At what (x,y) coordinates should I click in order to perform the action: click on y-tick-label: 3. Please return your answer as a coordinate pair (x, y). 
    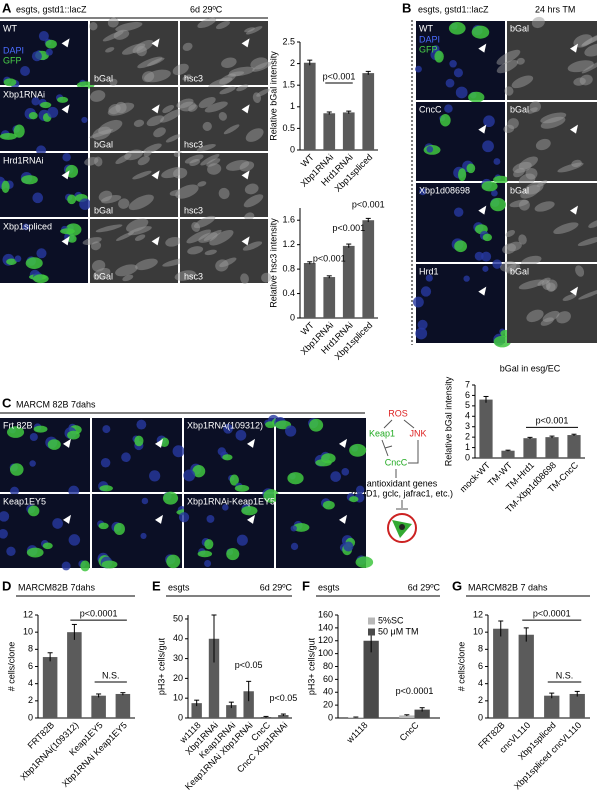
    Looking at the image, I should click on (467, 426).